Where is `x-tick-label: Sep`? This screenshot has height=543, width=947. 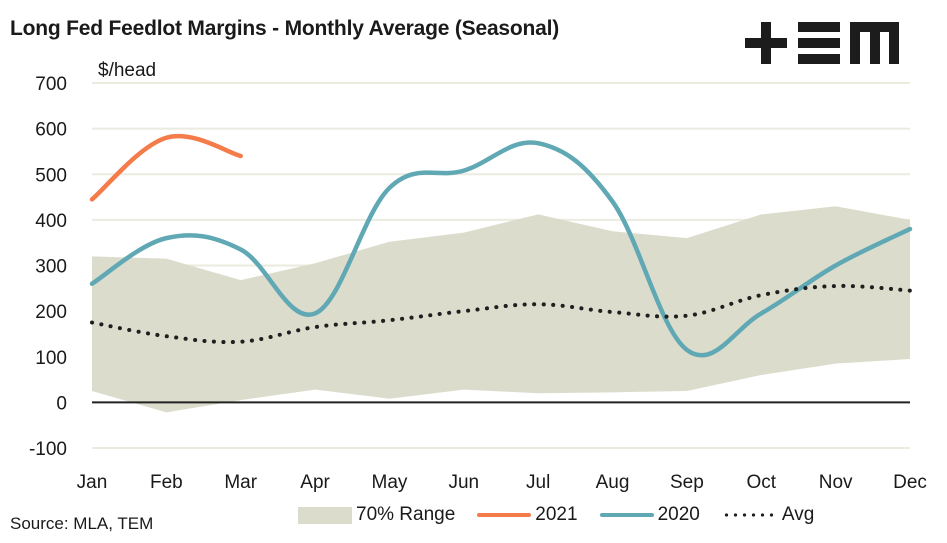
x-tick-label: Sep is located at coordinates (687, 482).